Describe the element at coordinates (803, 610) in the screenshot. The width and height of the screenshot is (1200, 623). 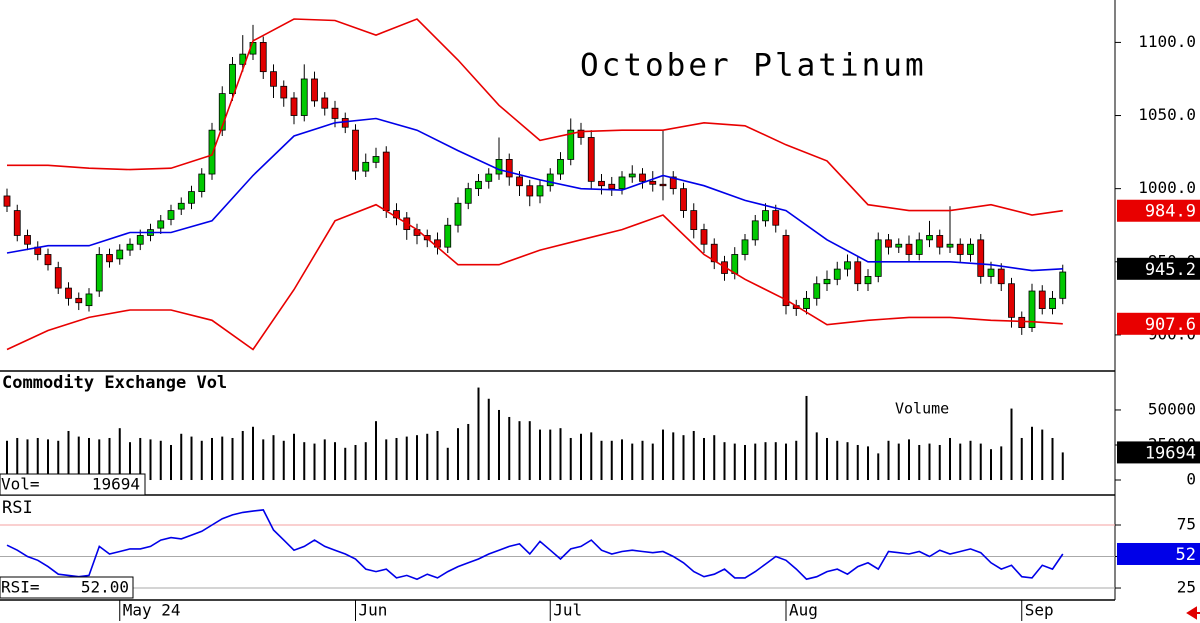
I see `x-tick-label: Aug` at that location.